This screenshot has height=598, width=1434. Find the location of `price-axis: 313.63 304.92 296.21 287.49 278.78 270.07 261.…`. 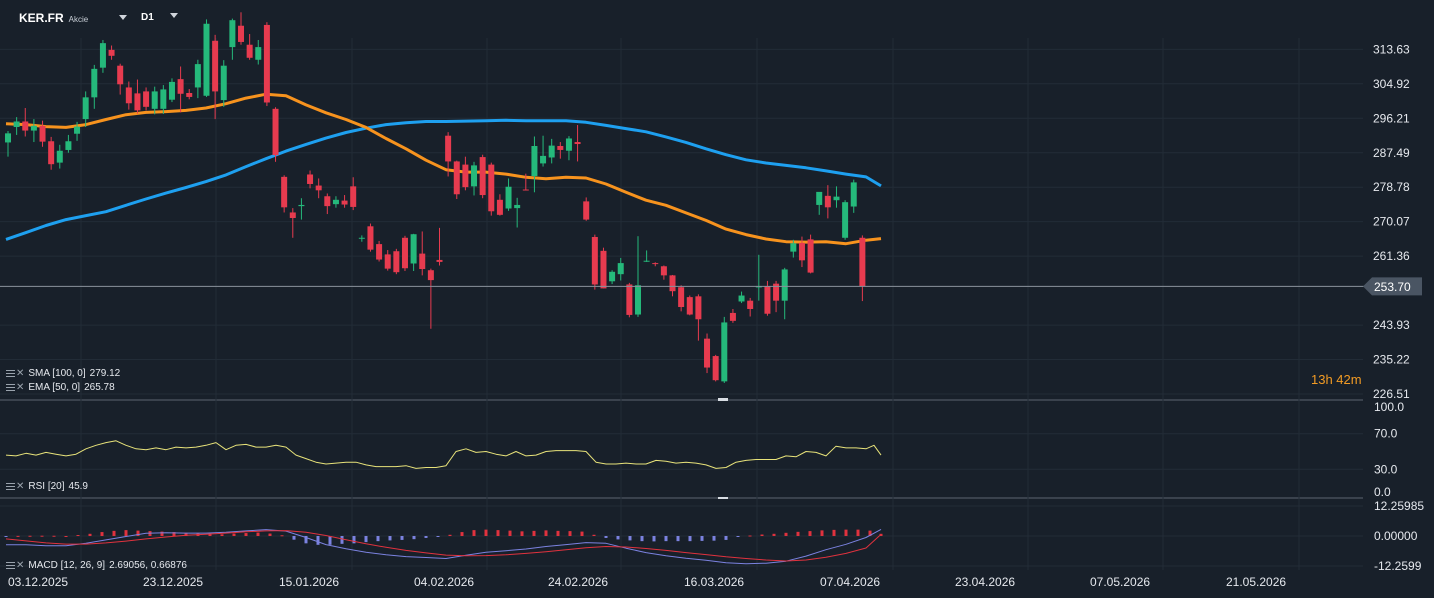

price-axis: 313.63 304.92 296.21 287.49 278.78 270.07 261.… is located at coordinates (1391, 221).